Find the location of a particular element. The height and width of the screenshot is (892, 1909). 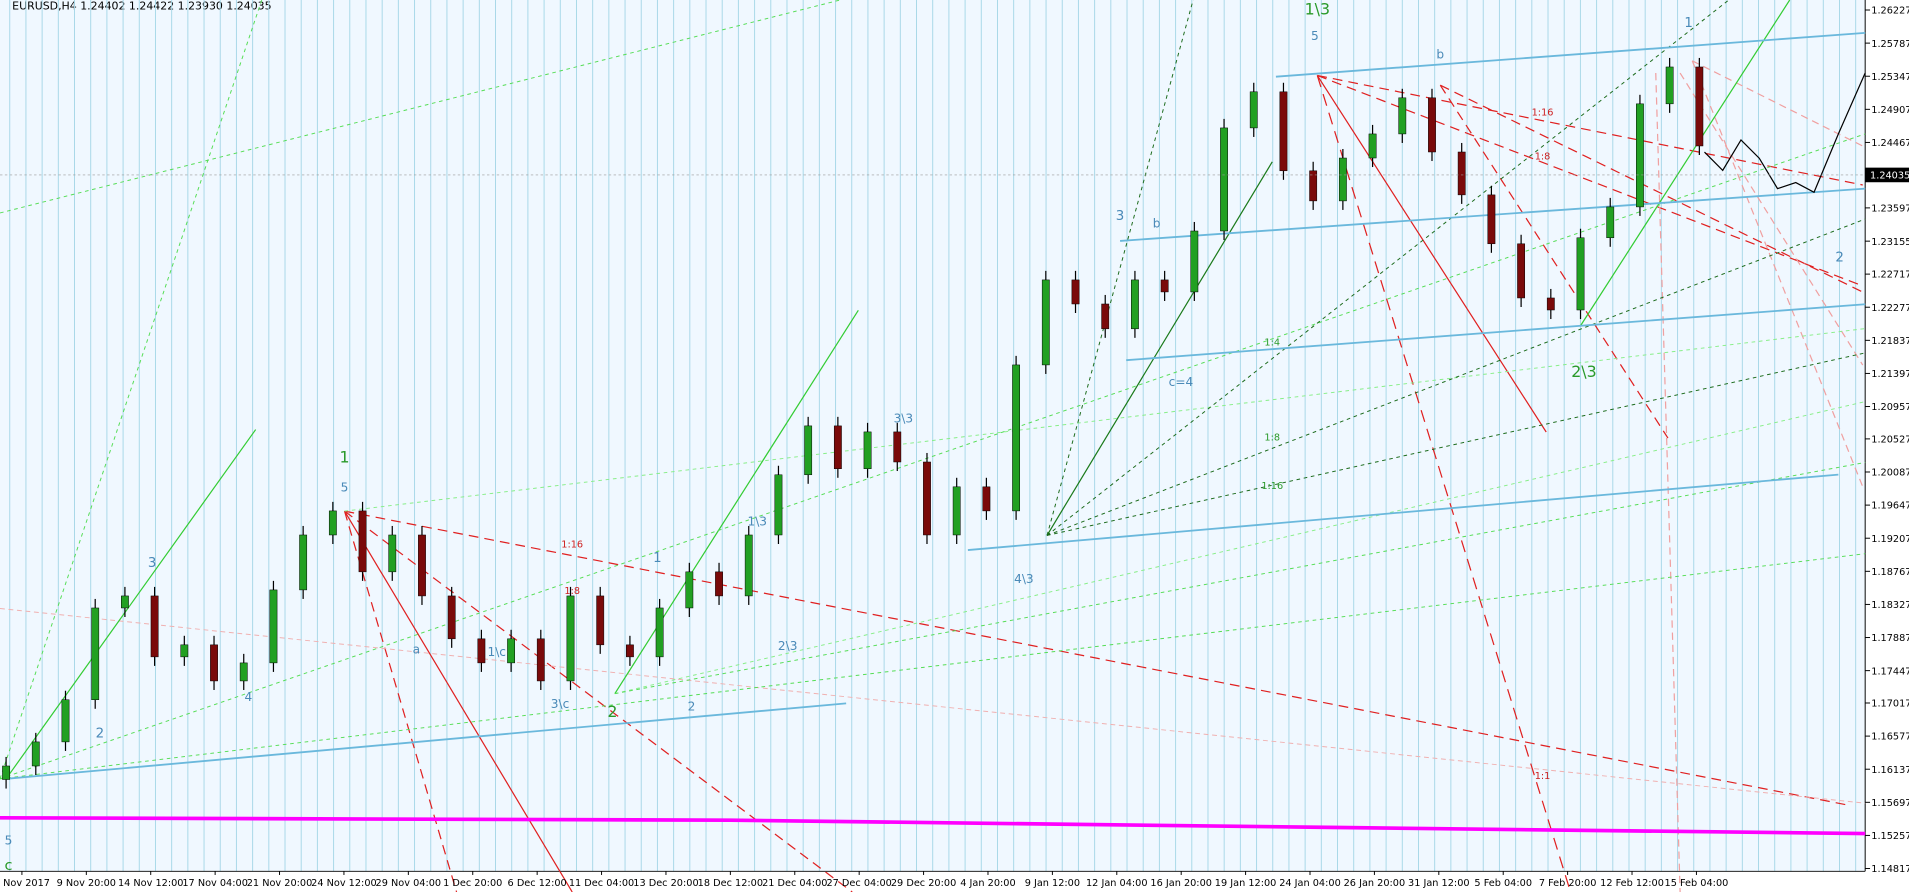

y-tick-label: 1.17447 is located at coordinates (1890, 671).